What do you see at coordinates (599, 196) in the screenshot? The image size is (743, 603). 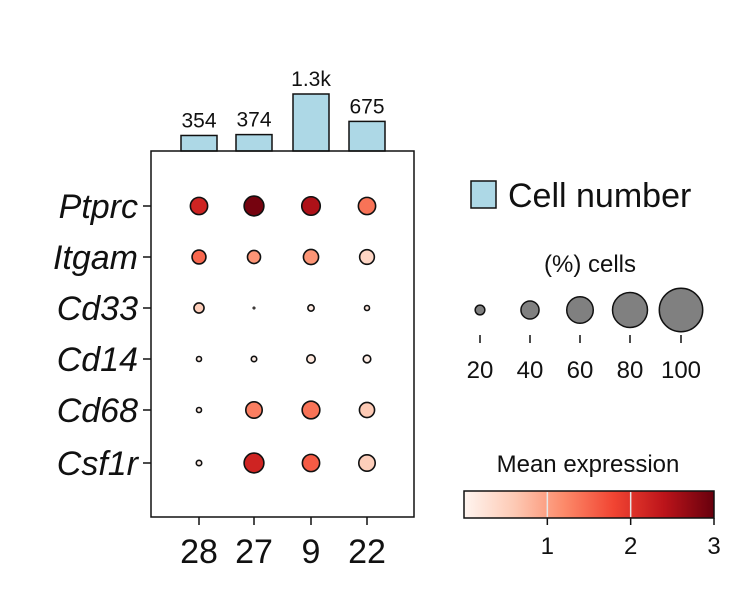 I see `cell-number-legend-label: Cell number` at bounding box center [599, 196].